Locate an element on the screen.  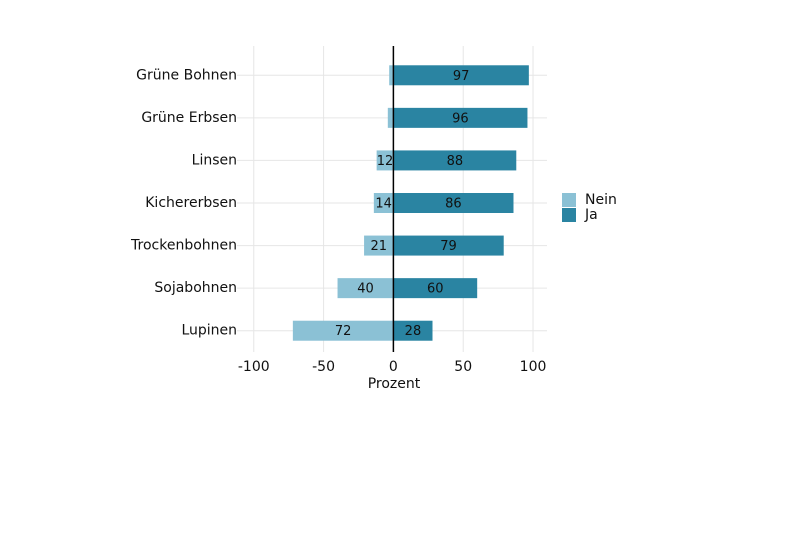
data-label: 28 is located at coordinates (413, 331).